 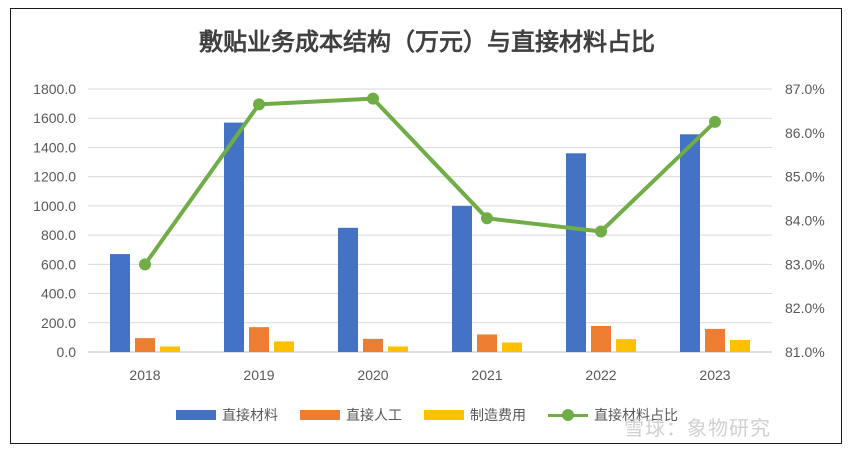 I want to click on y-right-tick-label: 81.0%, so click(x=805, y=352).